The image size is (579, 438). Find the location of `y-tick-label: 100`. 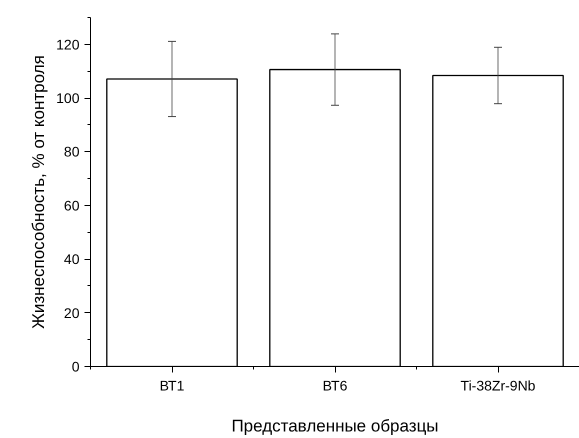

y-tick-label: 100 is located at coordinates (68, 98).